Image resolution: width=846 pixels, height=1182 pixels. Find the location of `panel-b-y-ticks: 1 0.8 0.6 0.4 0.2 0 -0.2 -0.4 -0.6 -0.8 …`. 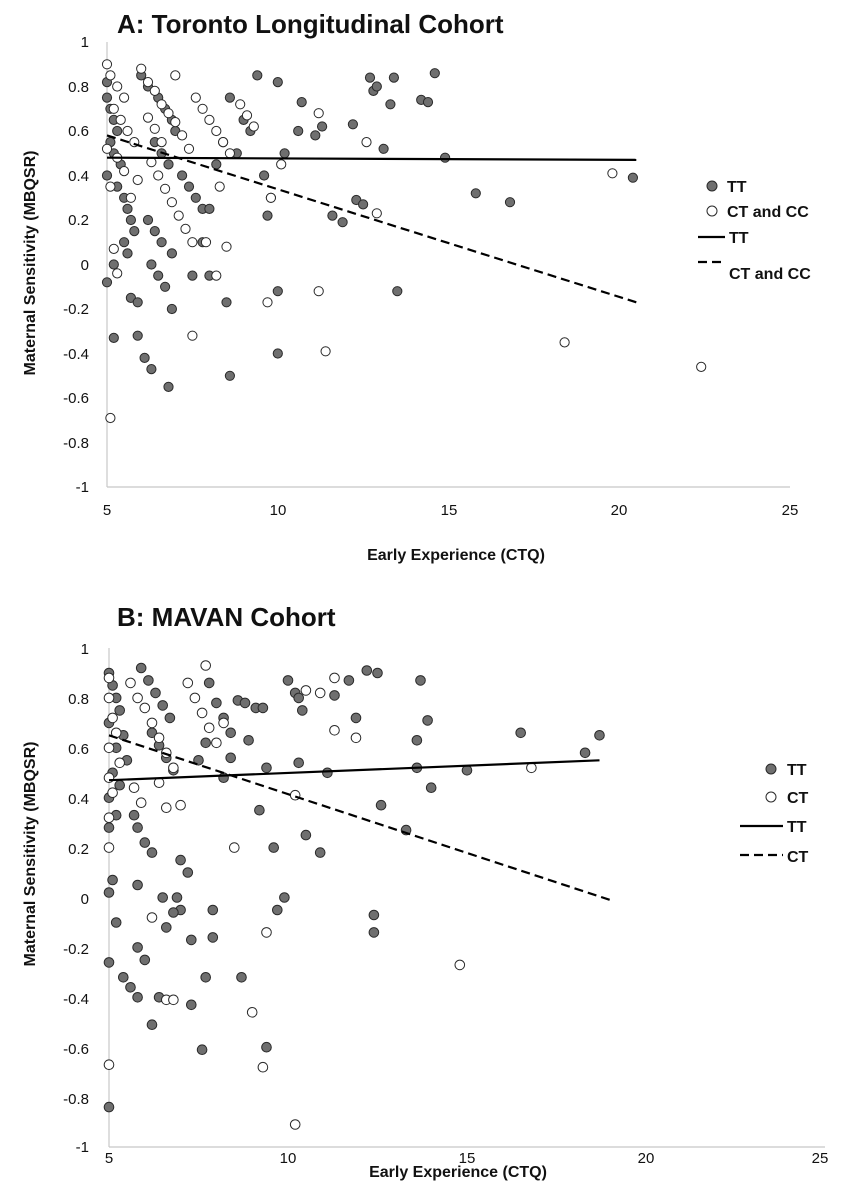

panel-b-y-ticks: 1 0.8 0.6 0.4 0.2 0 -0.2 -0.4 -0.6 -0.8 … is located at coordinates (76, 898).